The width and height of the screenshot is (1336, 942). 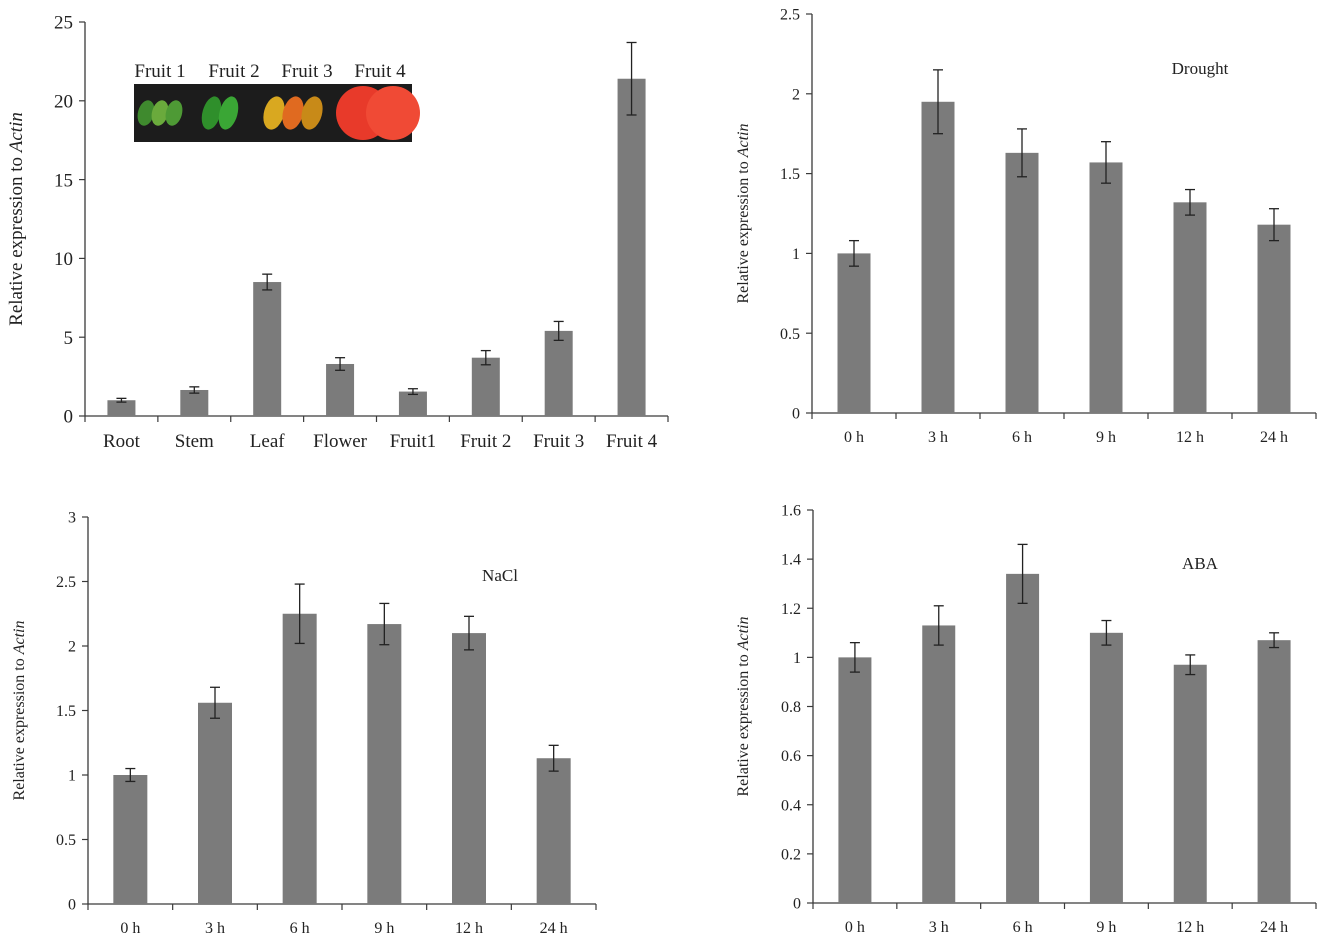 What do you see at coordinates (412, 403) in the screenshot?
I see `bar-fruit1` at bounding box center [412, 403].